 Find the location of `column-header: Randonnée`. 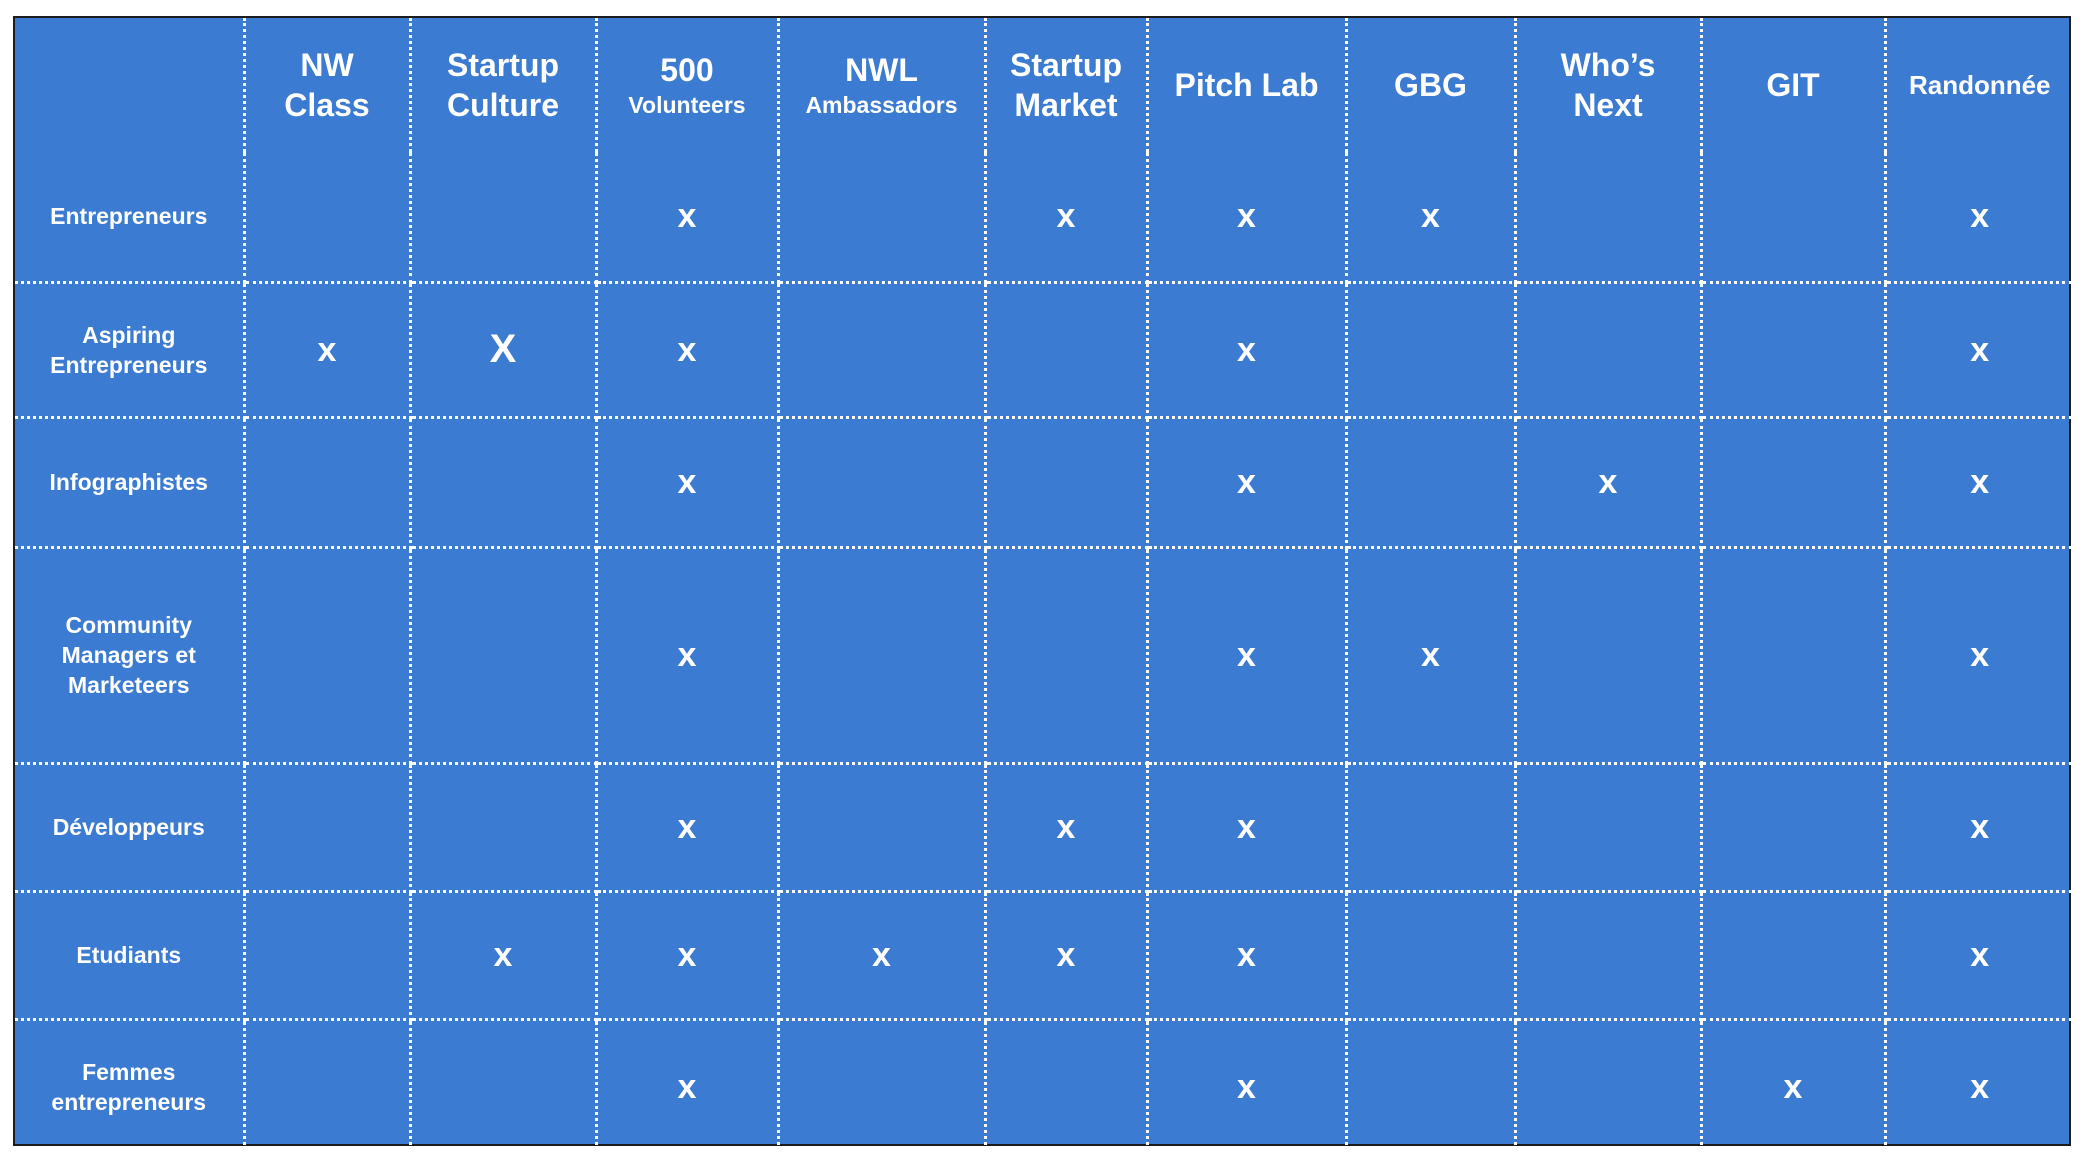

column-header: Randonnée is located at coordinates (1978, 85).